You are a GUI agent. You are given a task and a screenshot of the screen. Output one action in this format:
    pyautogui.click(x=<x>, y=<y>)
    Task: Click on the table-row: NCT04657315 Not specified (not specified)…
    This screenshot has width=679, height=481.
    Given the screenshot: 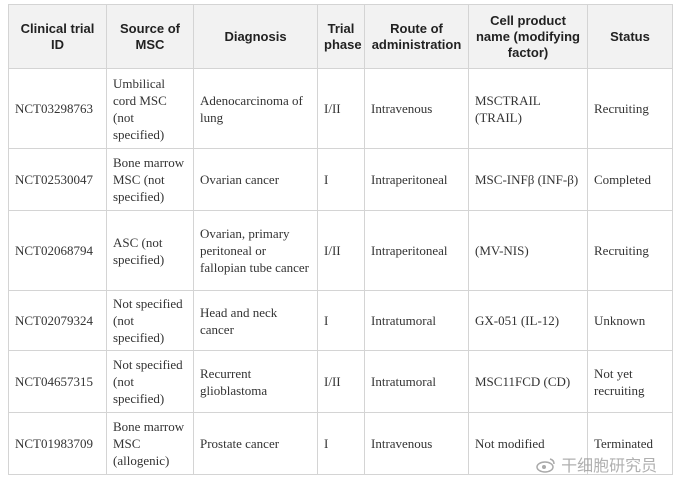 What is the action you would take?
    pyautogui.click(x=340, y=381)
    